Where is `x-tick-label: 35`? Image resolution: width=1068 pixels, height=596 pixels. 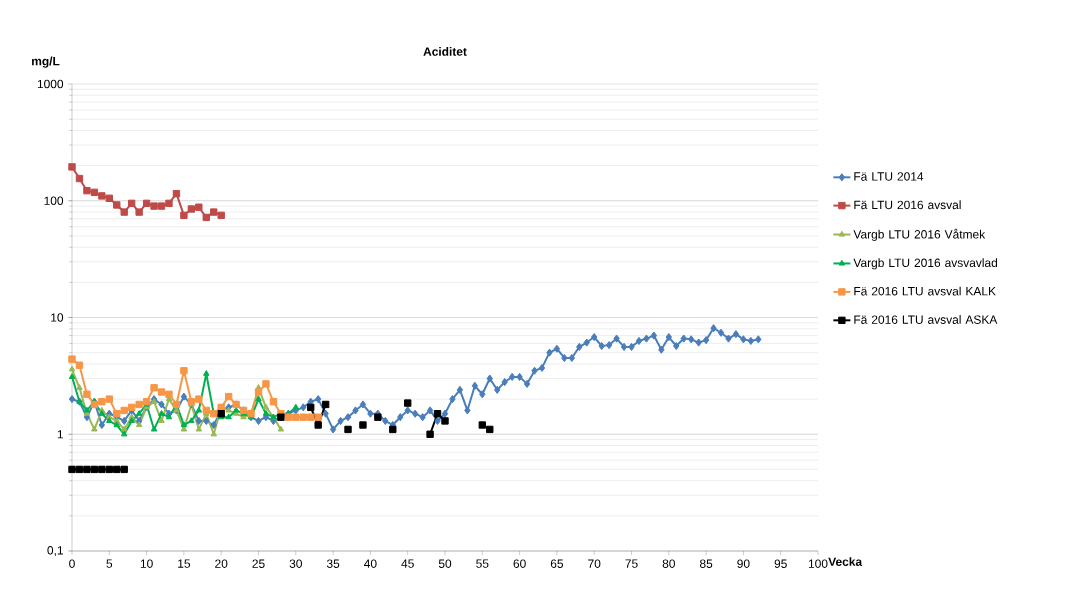 x-tick-label: 35 is located at coordinates (333, 563).